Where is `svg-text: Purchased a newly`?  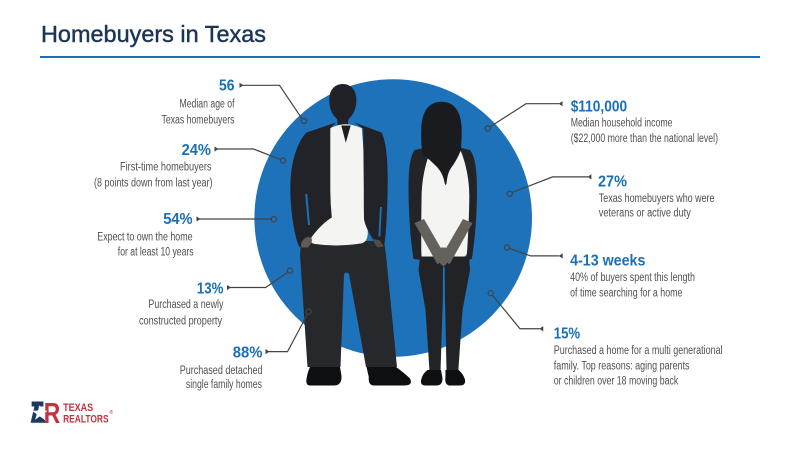
svg-text: Purchased a newly is located at coordinates (185, 305).